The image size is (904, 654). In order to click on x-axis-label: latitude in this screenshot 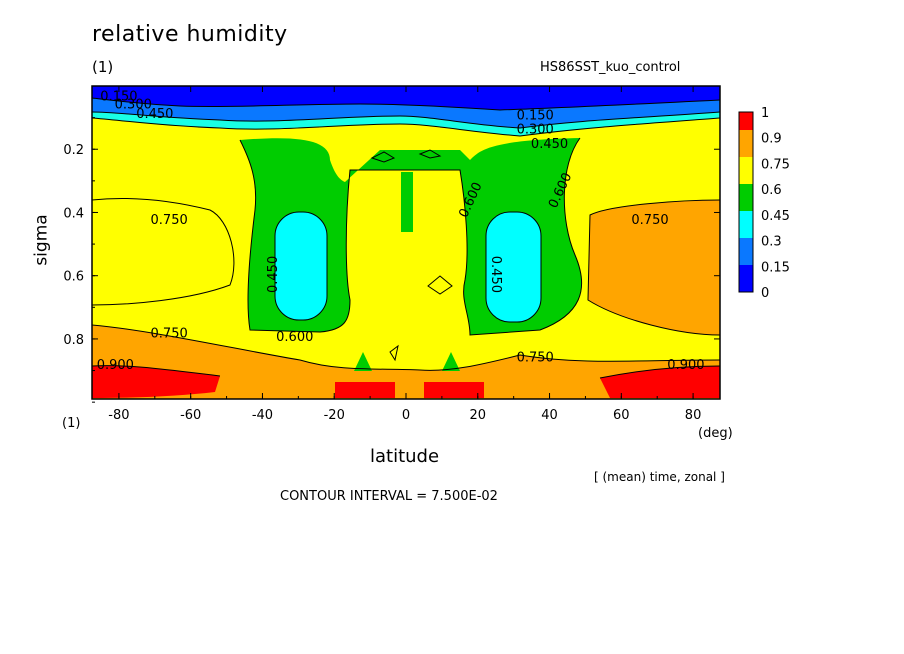, I will do `click(405, 456)`.